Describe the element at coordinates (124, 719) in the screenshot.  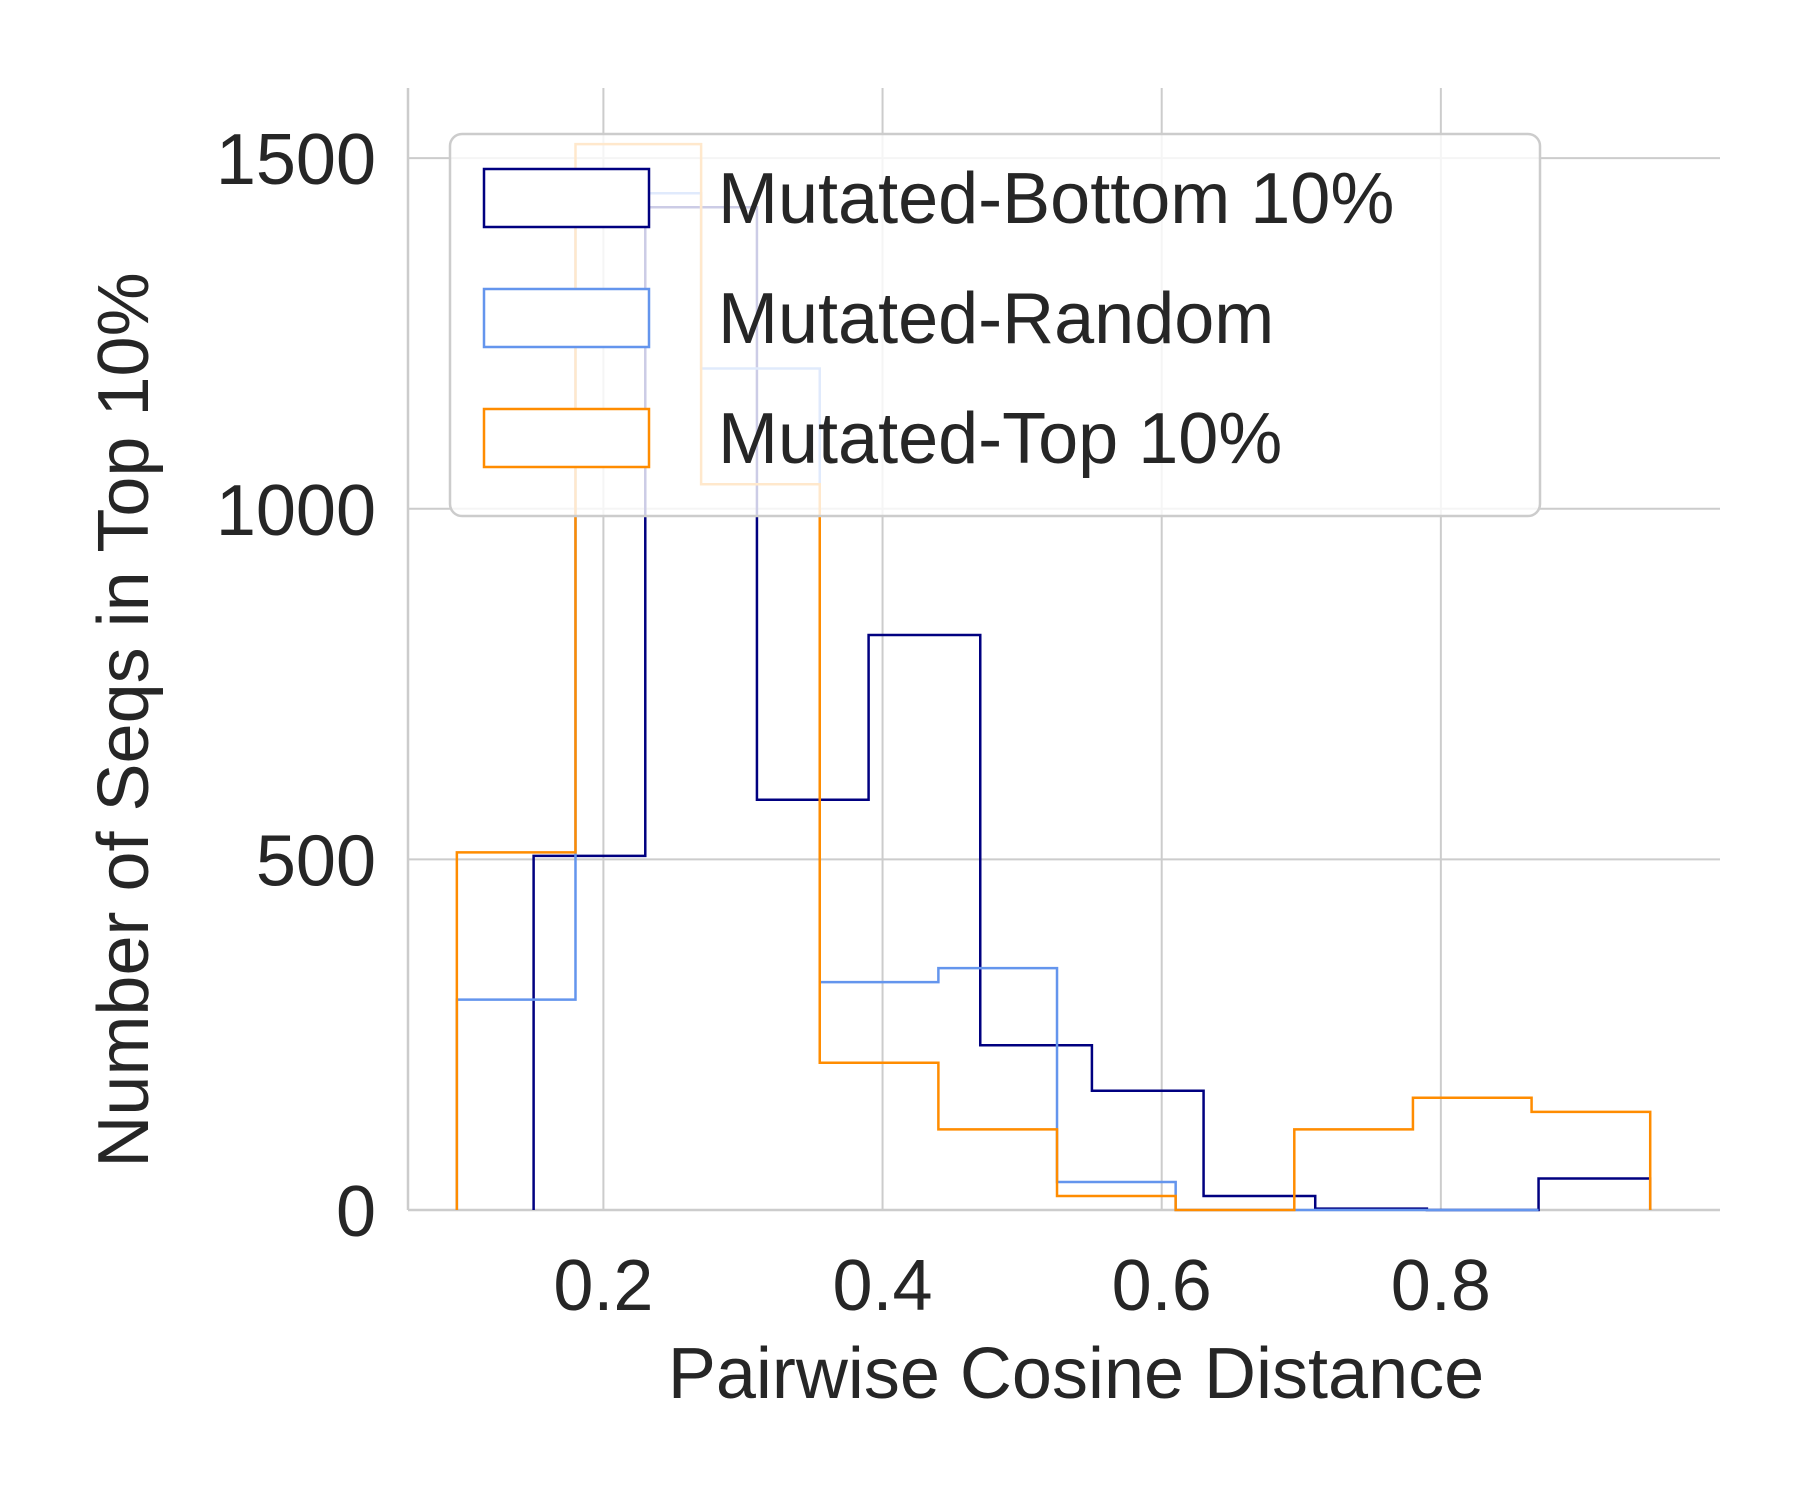
I see `y-axis-label: Number of Seqs in Top 10%` at that location.